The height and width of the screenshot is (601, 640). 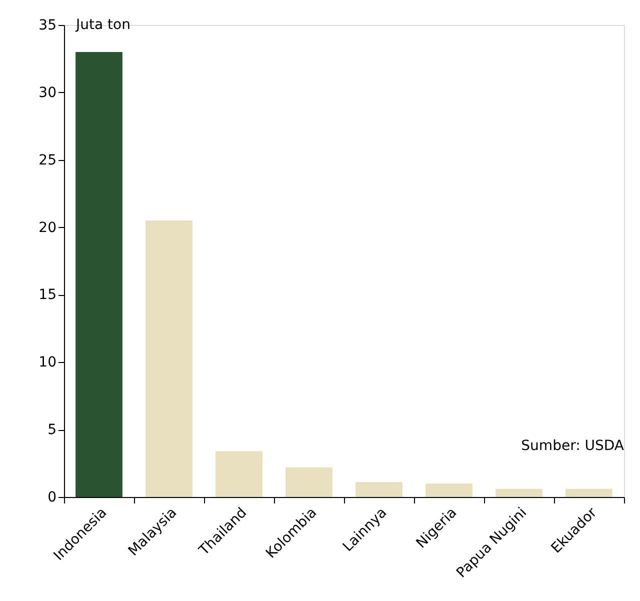 I want to click on y-tick-label: 0, so click(x=52, y=498).